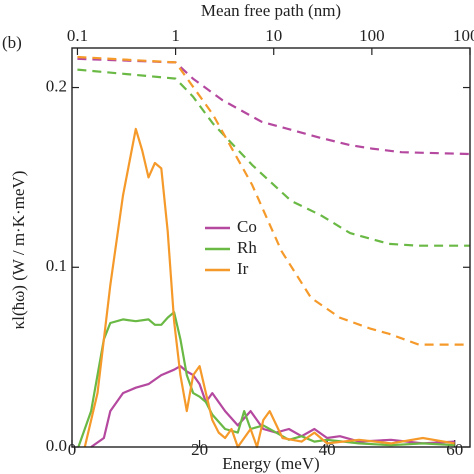 This screenshot has height=474, width=474. Describe the element at coordinates (56, 445) in the screenshot. I see `y-tick-label: 0.0` at that location.